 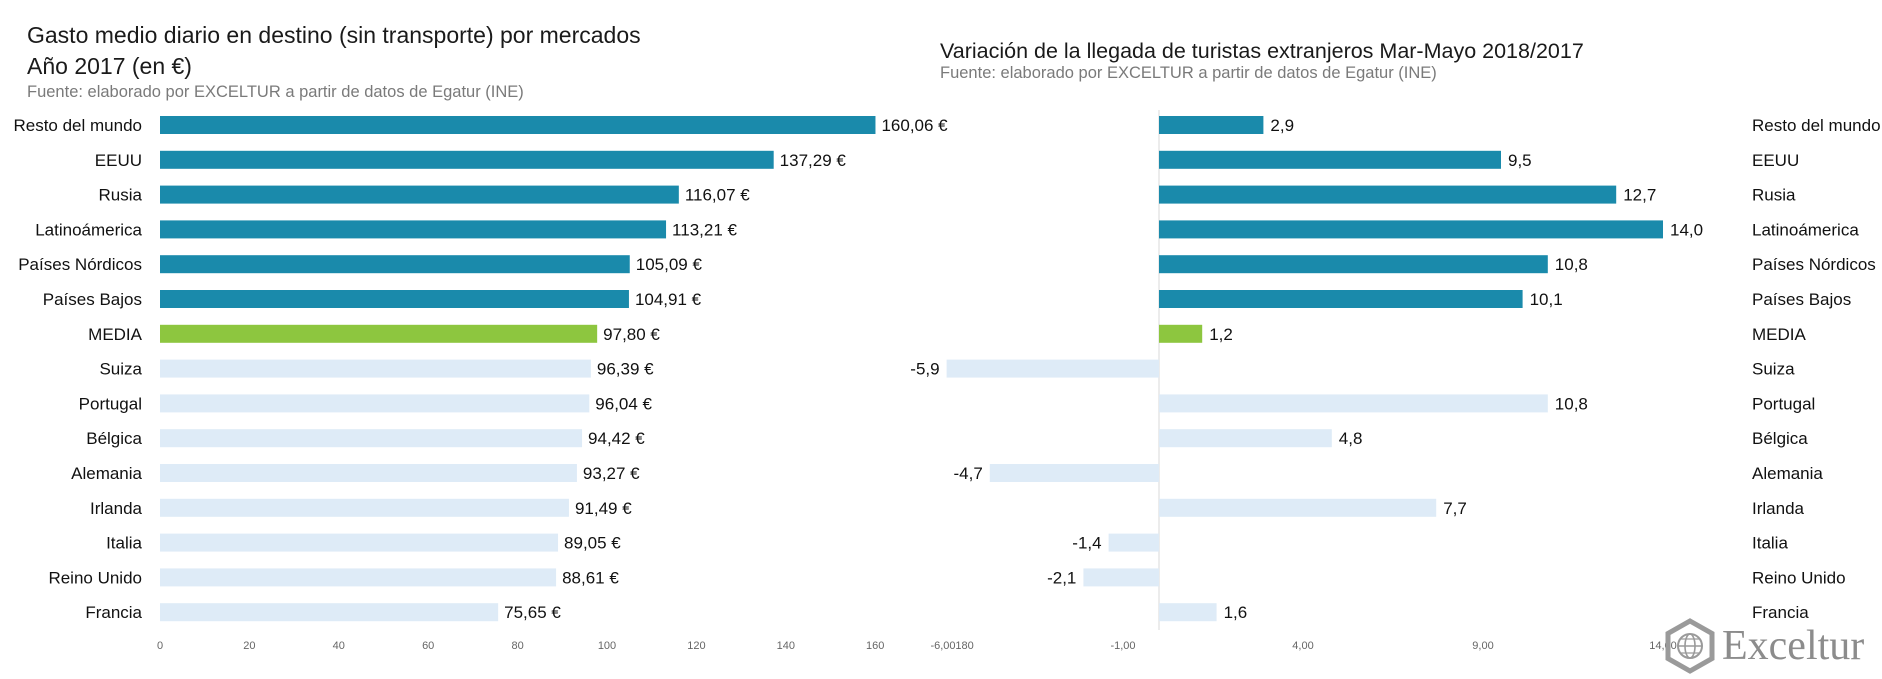 I want to click on right-data-label: -1,4, so click(x=1086, y=543).